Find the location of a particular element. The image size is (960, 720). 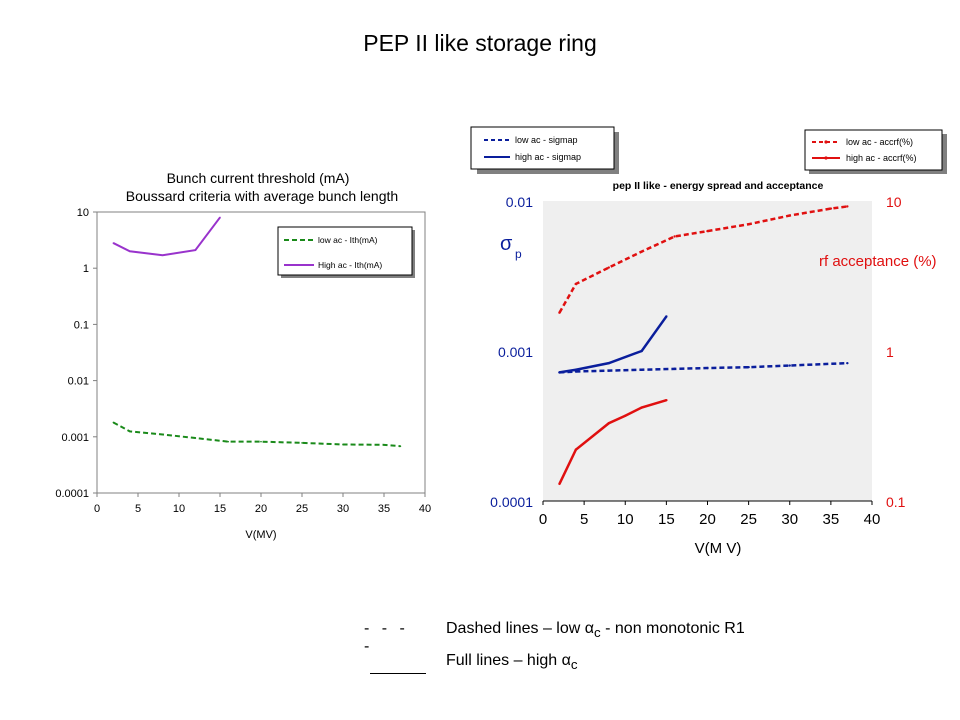

legend-label-high-ac-sigmap: high ac - sigmap is located at coordinates (548, 157).